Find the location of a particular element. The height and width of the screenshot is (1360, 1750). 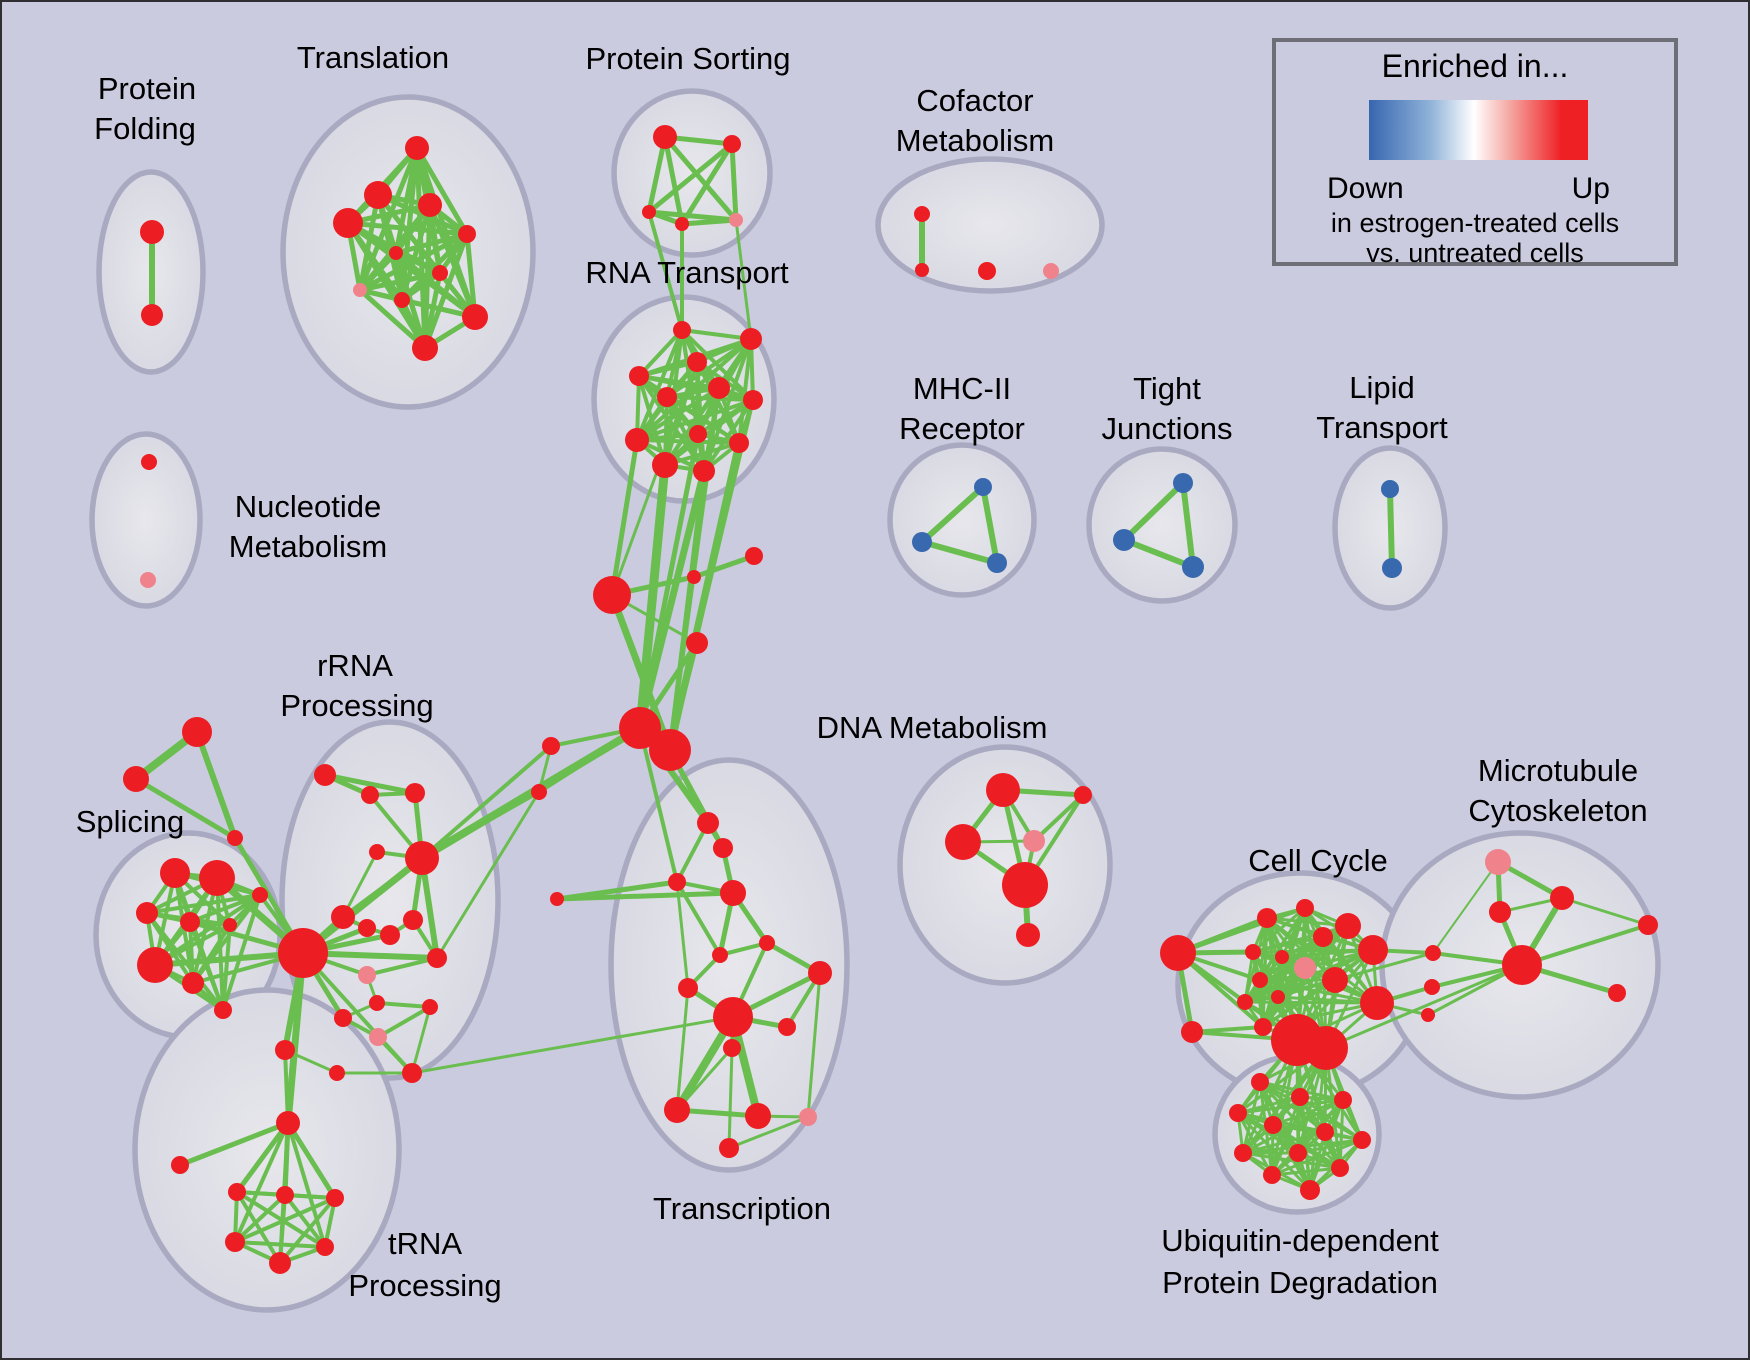

cluster-label-microtubule-cytoskeleton-line2: Cytoskeleton is located at coordinates (1557, 810).